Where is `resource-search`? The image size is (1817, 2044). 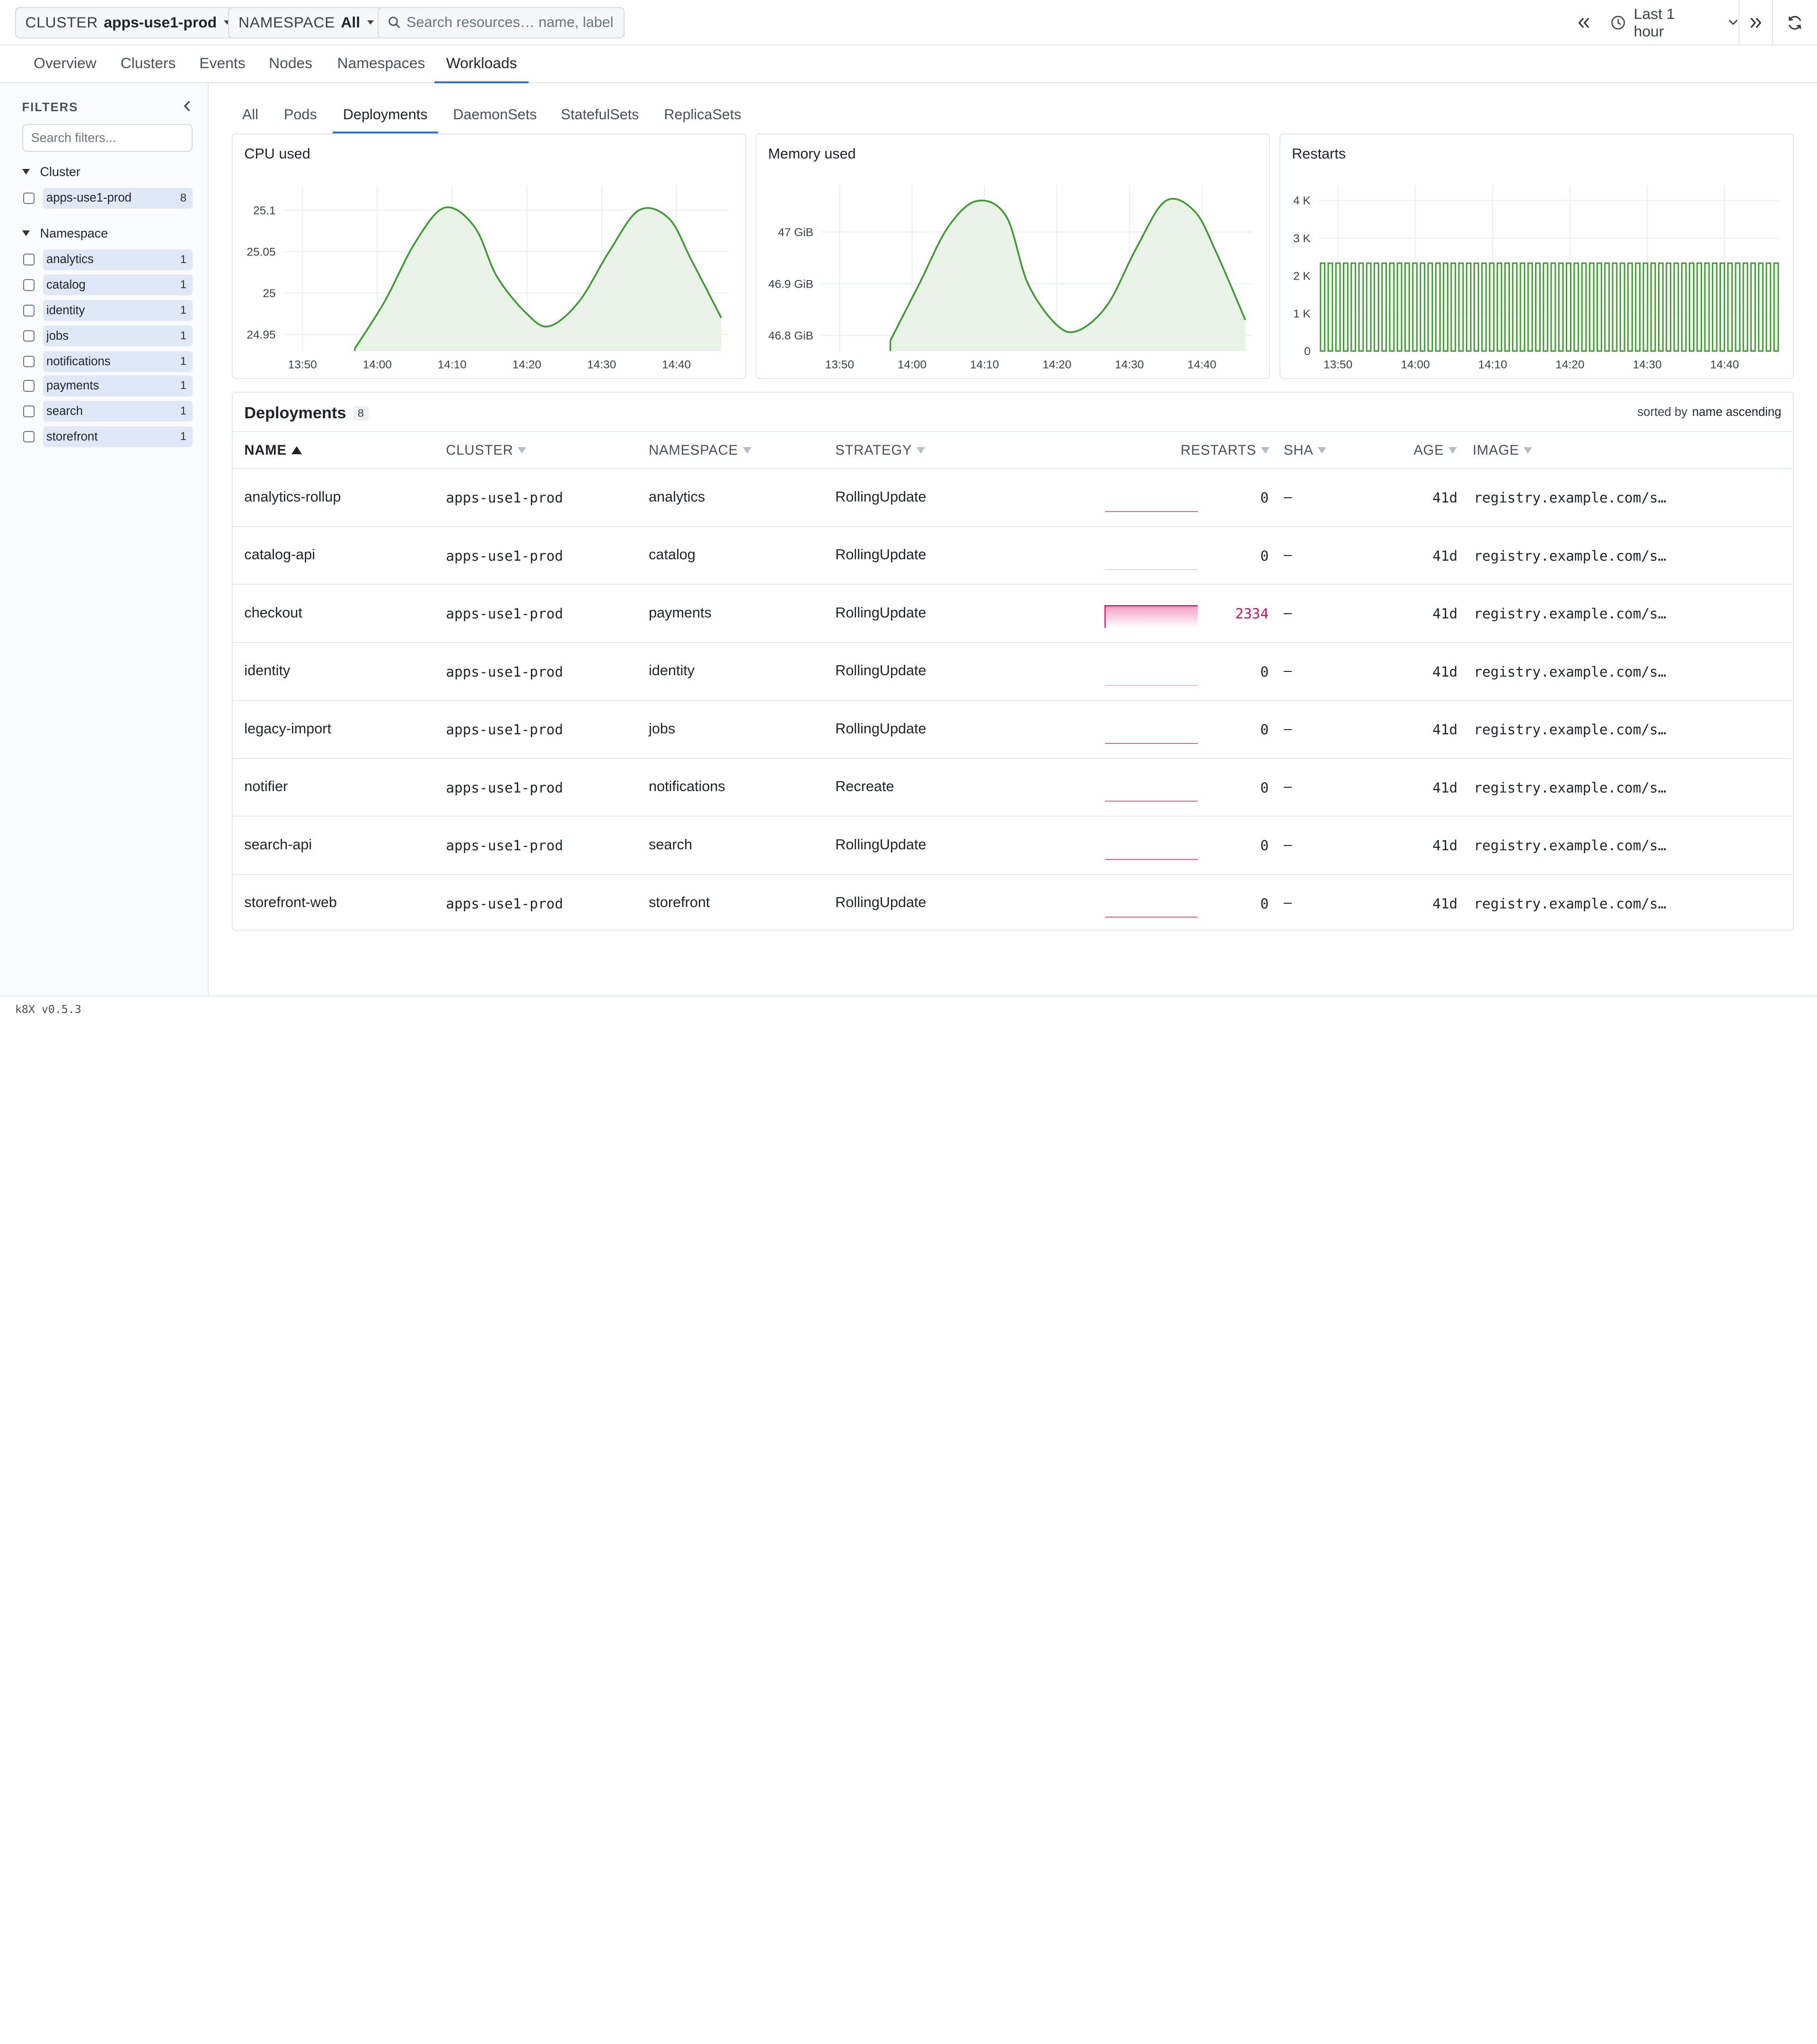 resource-search is located at coordinates (501, 22).